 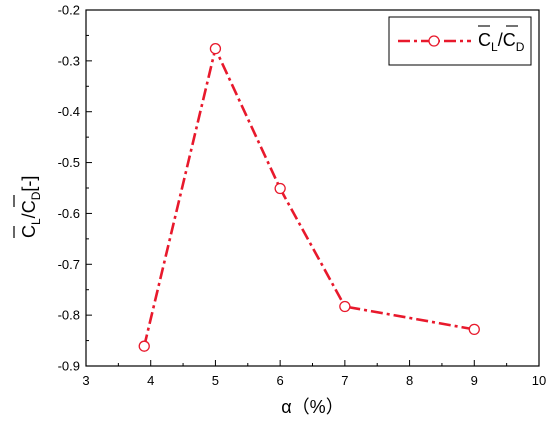 I want to click on y-axis-title-slash: /, so click(x=29, y=215).